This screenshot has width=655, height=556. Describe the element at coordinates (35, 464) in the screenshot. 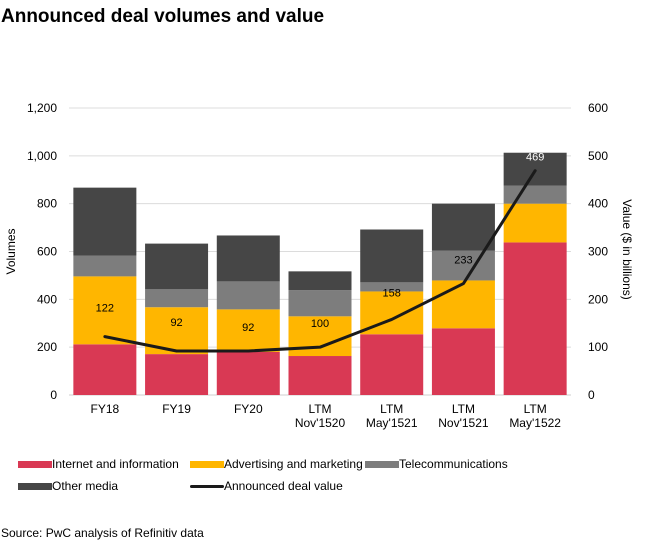

I see `legend-swatch-internet` at that location.